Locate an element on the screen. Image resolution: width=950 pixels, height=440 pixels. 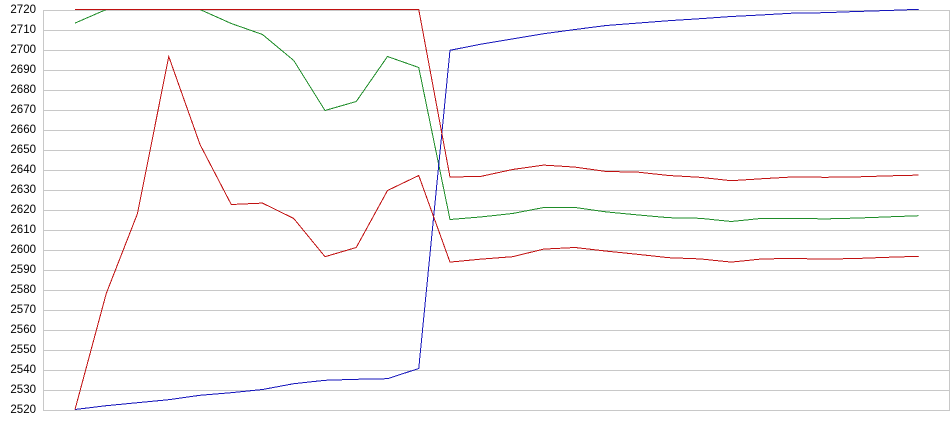
svg-text: 2580 is located at coordinates (23, 290).